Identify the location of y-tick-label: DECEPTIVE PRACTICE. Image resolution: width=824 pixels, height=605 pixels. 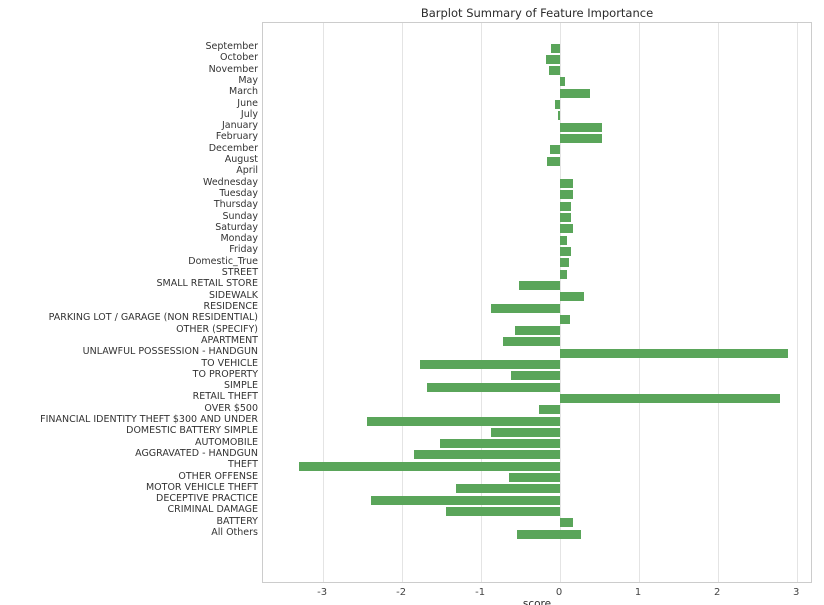
(207, 499).